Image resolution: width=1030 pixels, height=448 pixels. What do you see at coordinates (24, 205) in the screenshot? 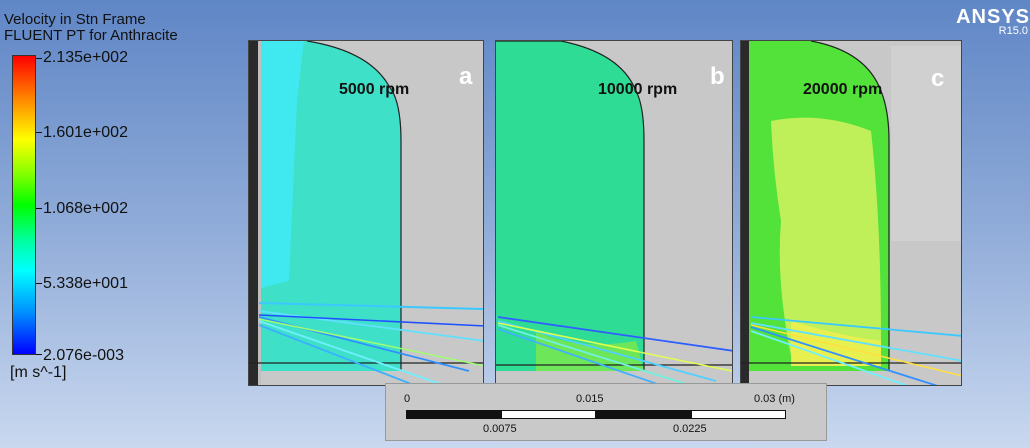
I see `colorbar` at bounding box center [24, 205].